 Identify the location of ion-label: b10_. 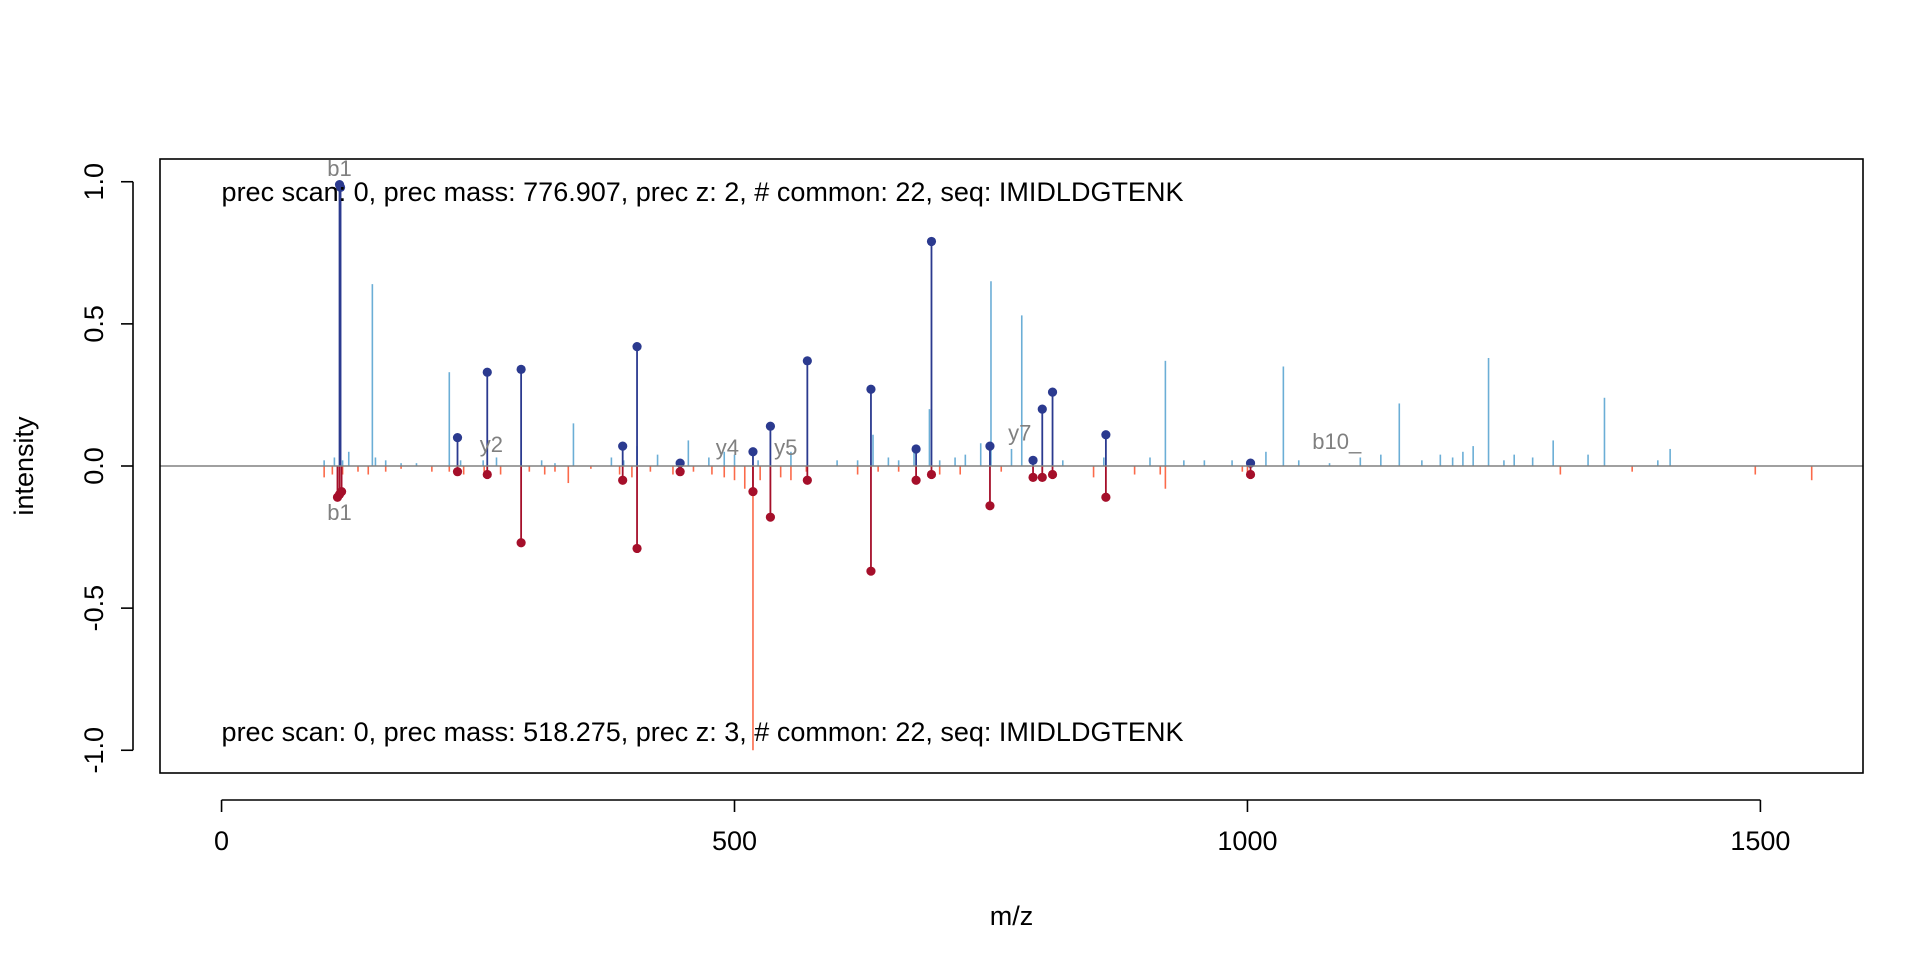
(1337, 441).